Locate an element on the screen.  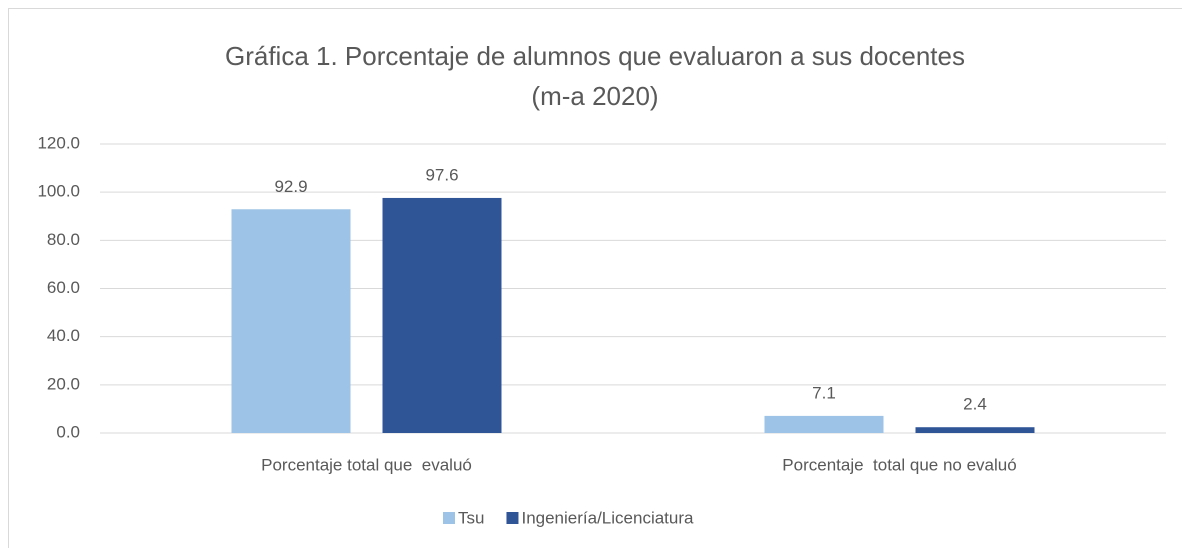
y-tick-label: 40.0 is located at coordinates (63, 335).